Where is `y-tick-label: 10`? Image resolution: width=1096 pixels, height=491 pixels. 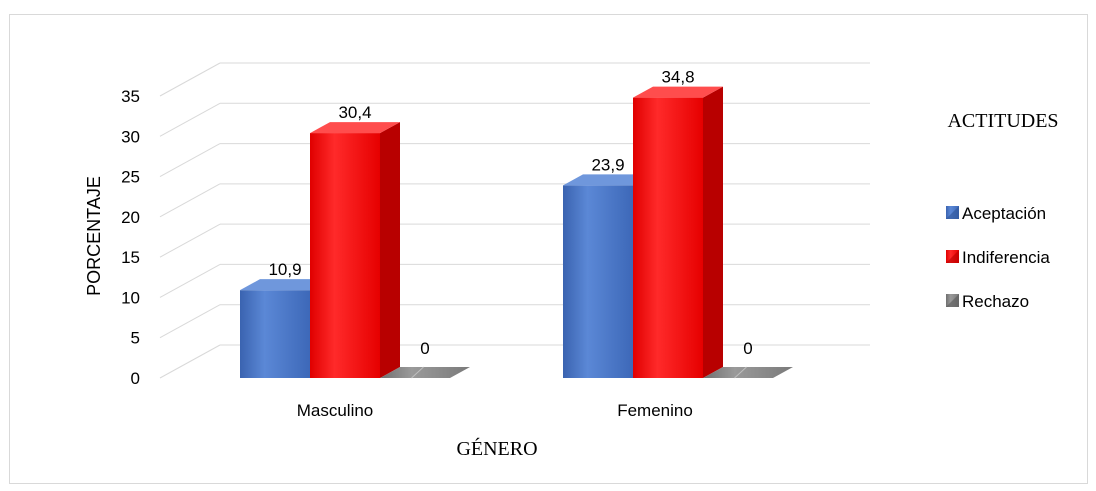
y-tick-label: 10 is located at coordinates (130, 297).